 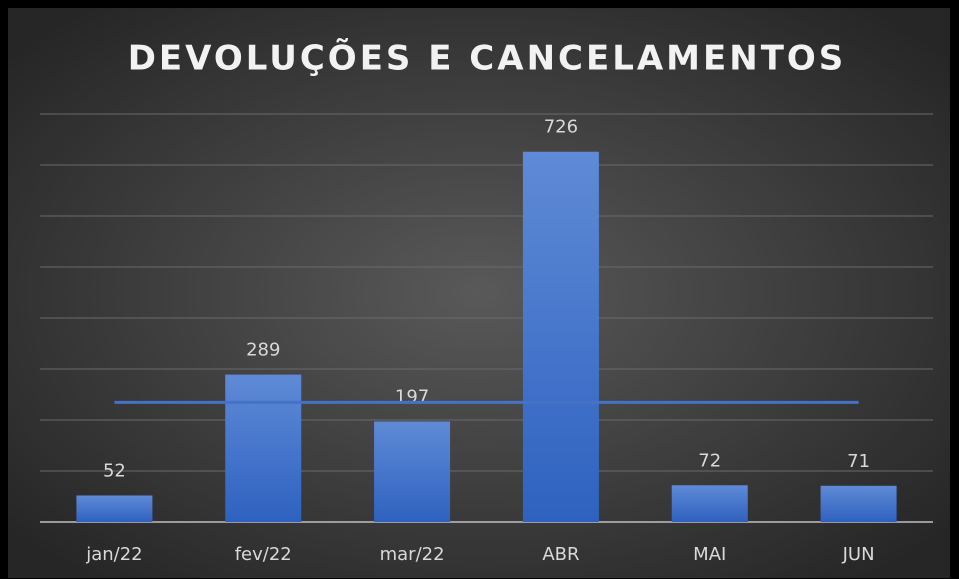 What do you see at coordinates (709, 460) in the screenshot?
I see `data-label: 72` at bounding box center [709, 460].